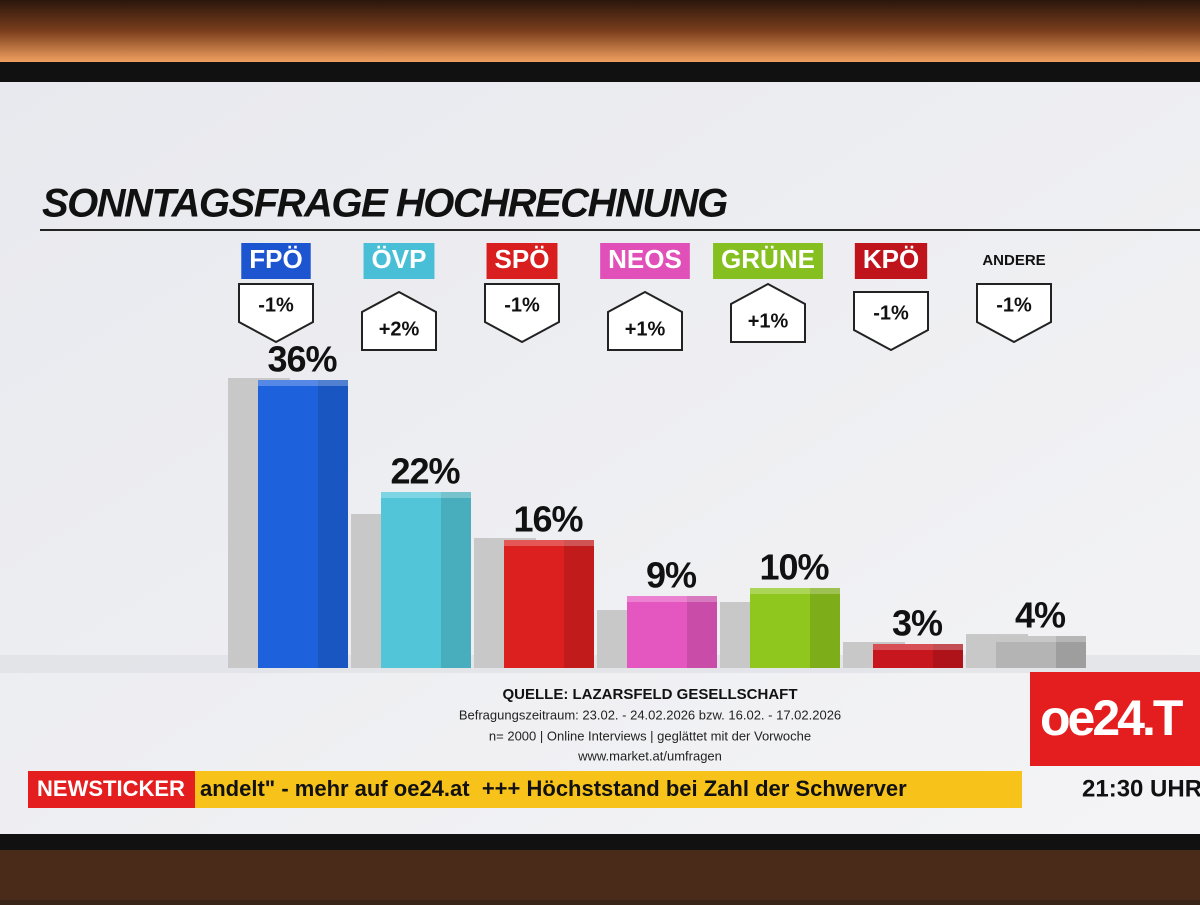 The image size is (1200, 905). I want to click on value-label: 16%, so click(548, 519).